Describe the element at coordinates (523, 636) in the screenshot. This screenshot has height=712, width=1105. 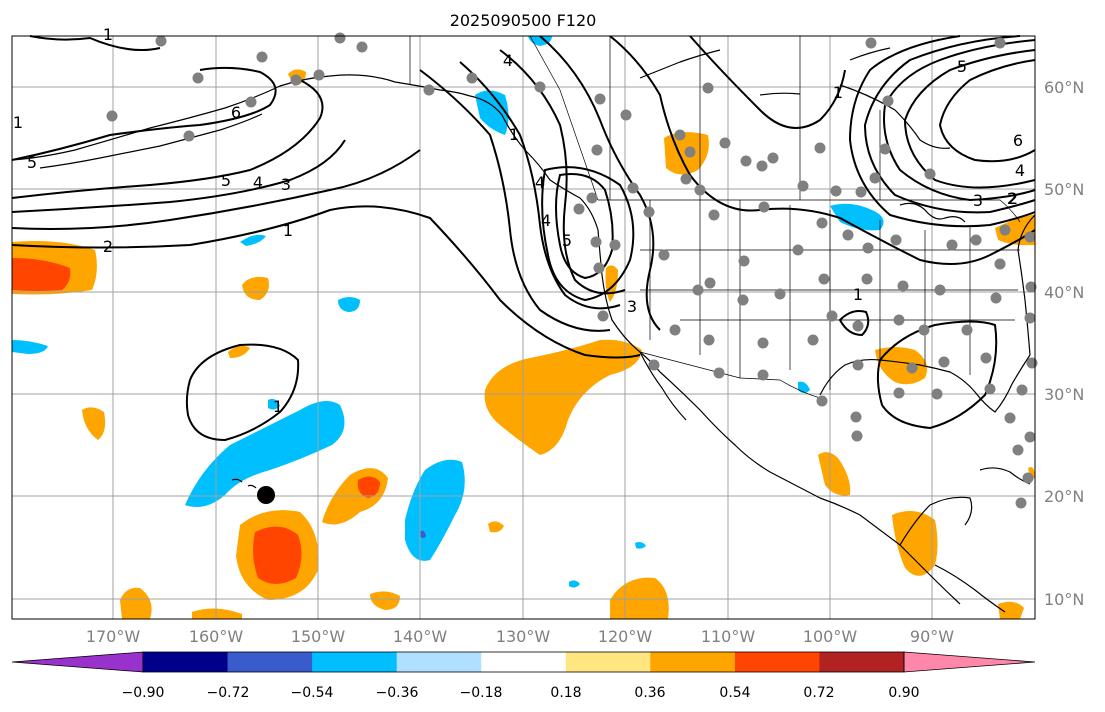
I see `lon-label: 130°W` at that location.